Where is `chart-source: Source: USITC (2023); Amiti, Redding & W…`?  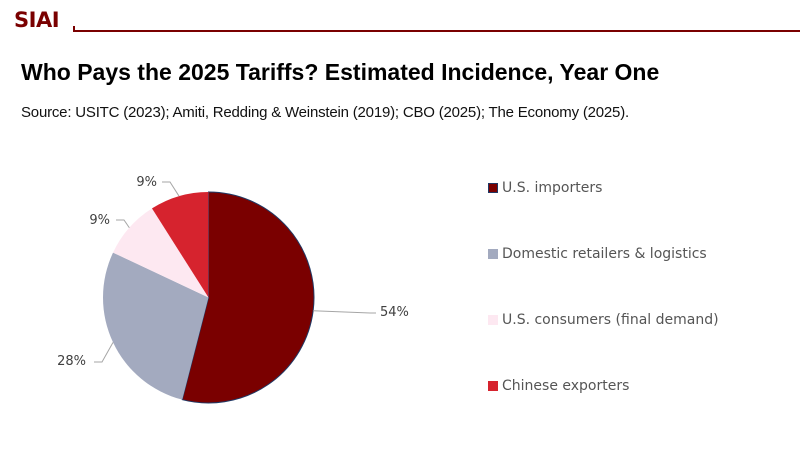
chart-source: Source: USITC (2023); Amiti, Redding & W… is located at coordinates (325, 112).